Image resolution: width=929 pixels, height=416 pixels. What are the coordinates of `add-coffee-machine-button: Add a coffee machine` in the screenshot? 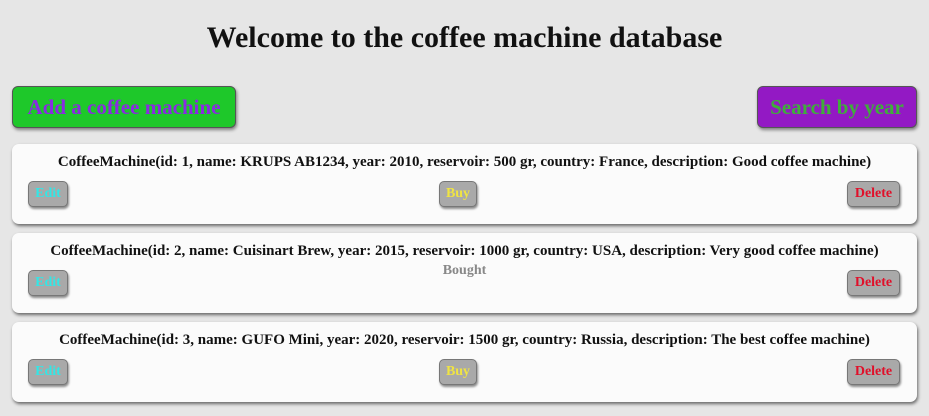 It's located at (124, 107).